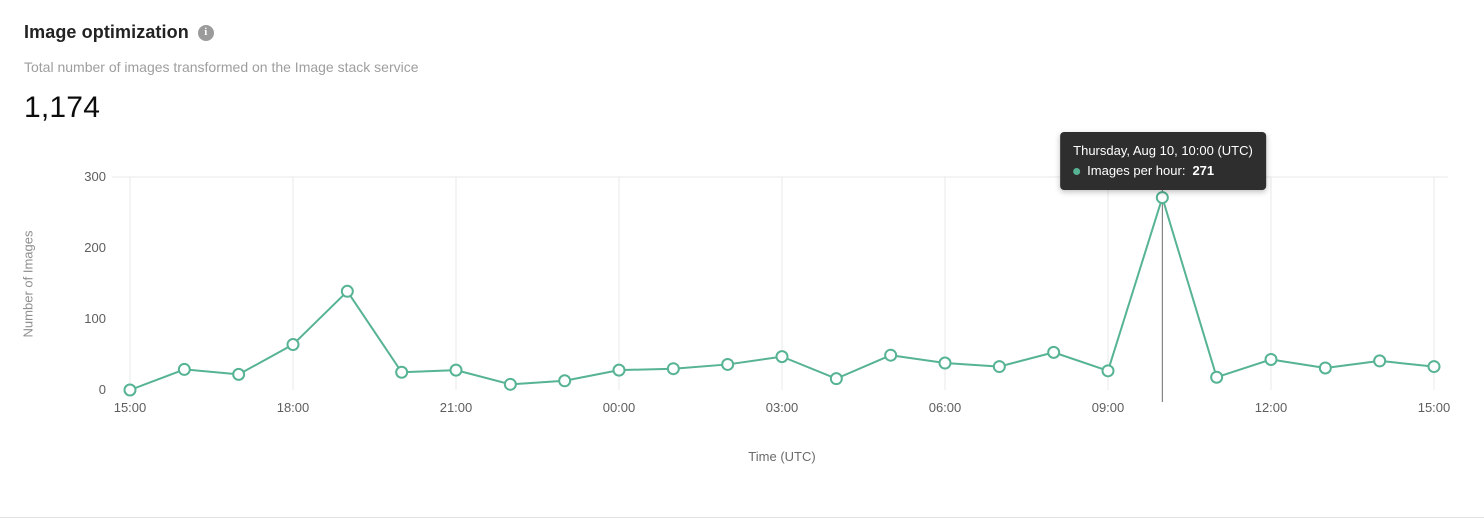  I want to click on info-icon: i, so click(205, 32).